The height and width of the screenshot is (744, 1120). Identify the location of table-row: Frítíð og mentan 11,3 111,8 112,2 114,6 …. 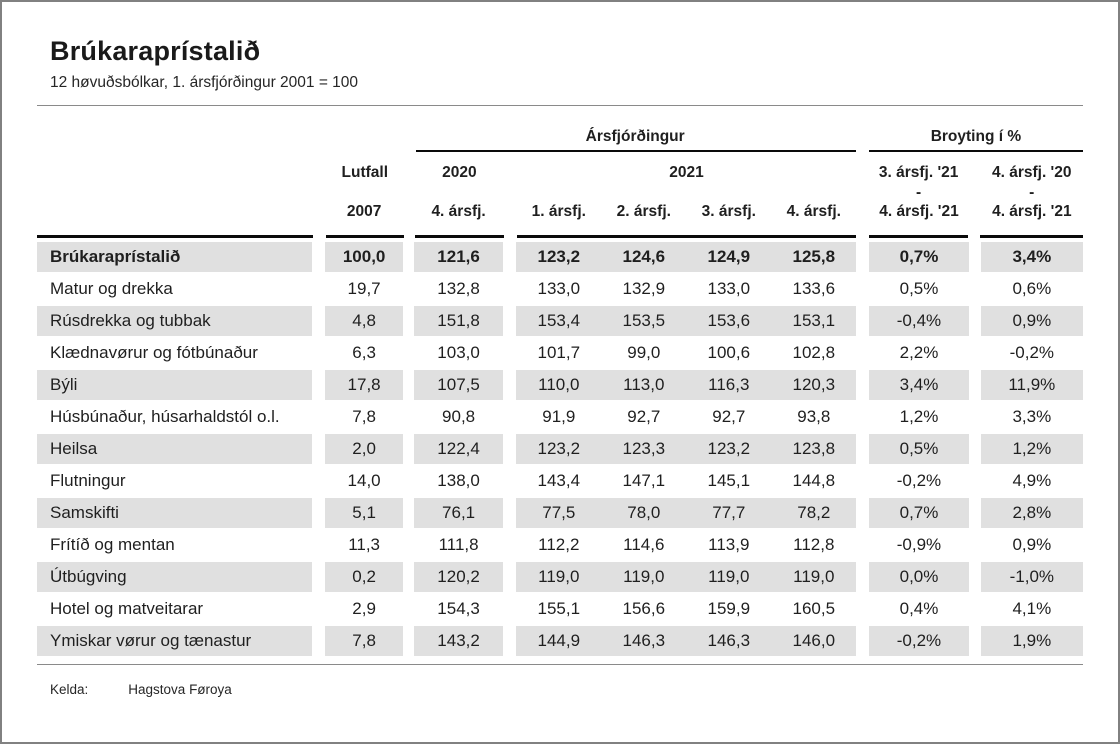
(560, 545).